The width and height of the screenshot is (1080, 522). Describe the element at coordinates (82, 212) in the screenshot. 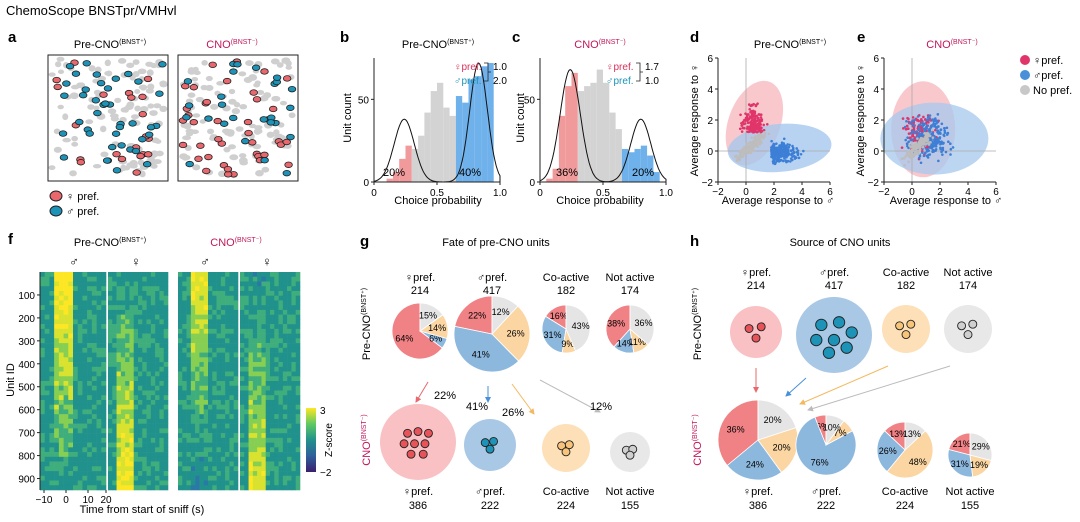

I see `panel-a-legend-male: ♂ pref.` at that location.